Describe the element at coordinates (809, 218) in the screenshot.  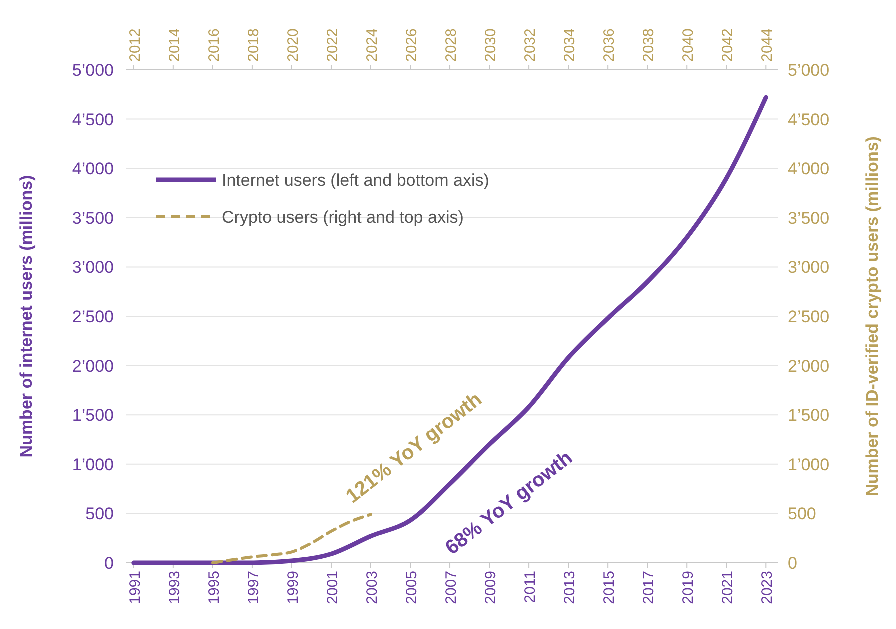
I see `y2-tick-label: 3’500` at that location.